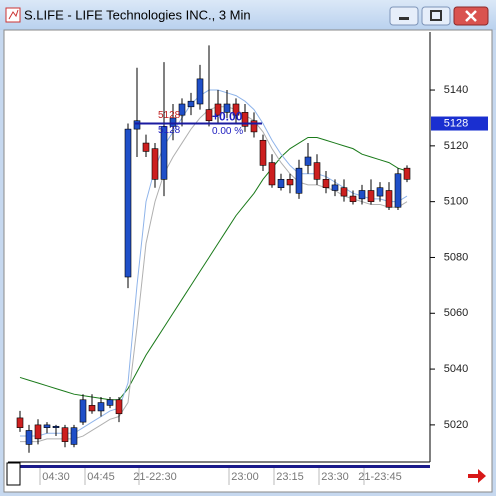  Describe the element at coordinates (456, 313) in the screenshot. I see `y-tick-label: 5060` at that location.